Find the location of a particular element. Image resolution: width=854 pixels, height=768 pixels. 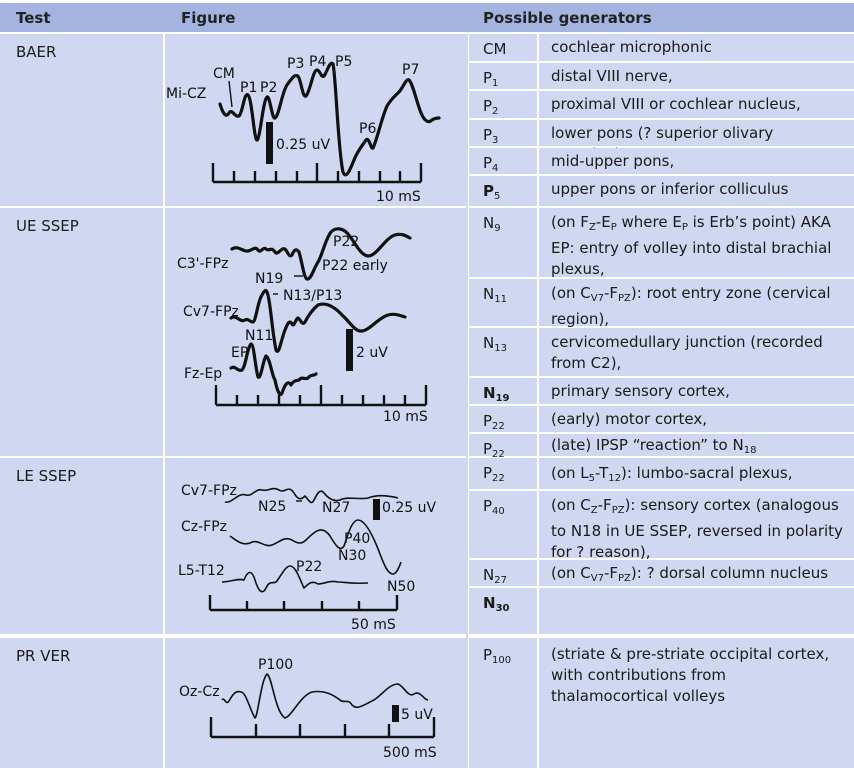

peak-label: EP is located at coordinates (239, 353).